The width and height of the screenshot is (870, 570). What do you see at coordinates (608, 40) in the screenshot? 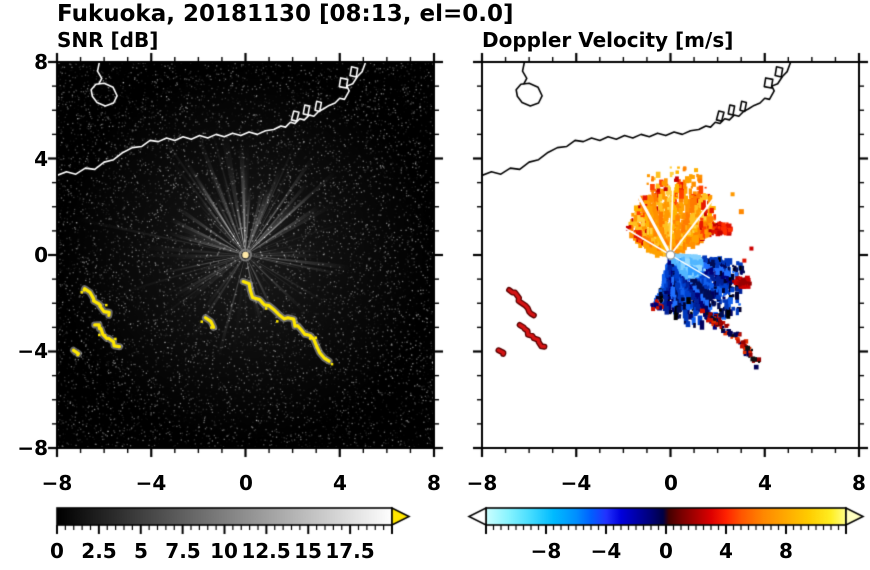
I see `doppler-panel-title: Doppler Velocity [m/s]` at bounding box center [608, 40].